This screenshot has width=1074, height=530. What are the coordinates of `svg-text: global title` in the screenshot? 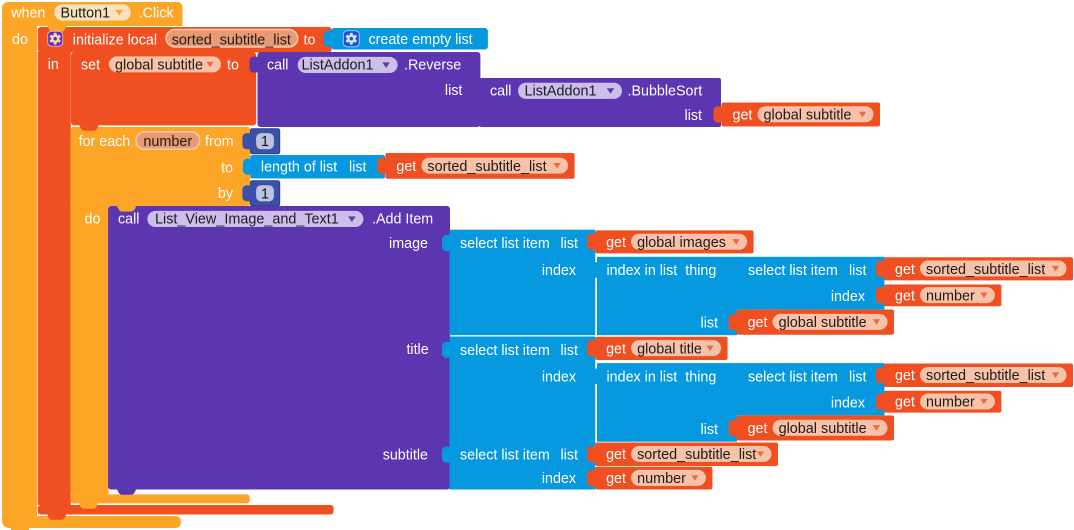 It's located at (669, 349).